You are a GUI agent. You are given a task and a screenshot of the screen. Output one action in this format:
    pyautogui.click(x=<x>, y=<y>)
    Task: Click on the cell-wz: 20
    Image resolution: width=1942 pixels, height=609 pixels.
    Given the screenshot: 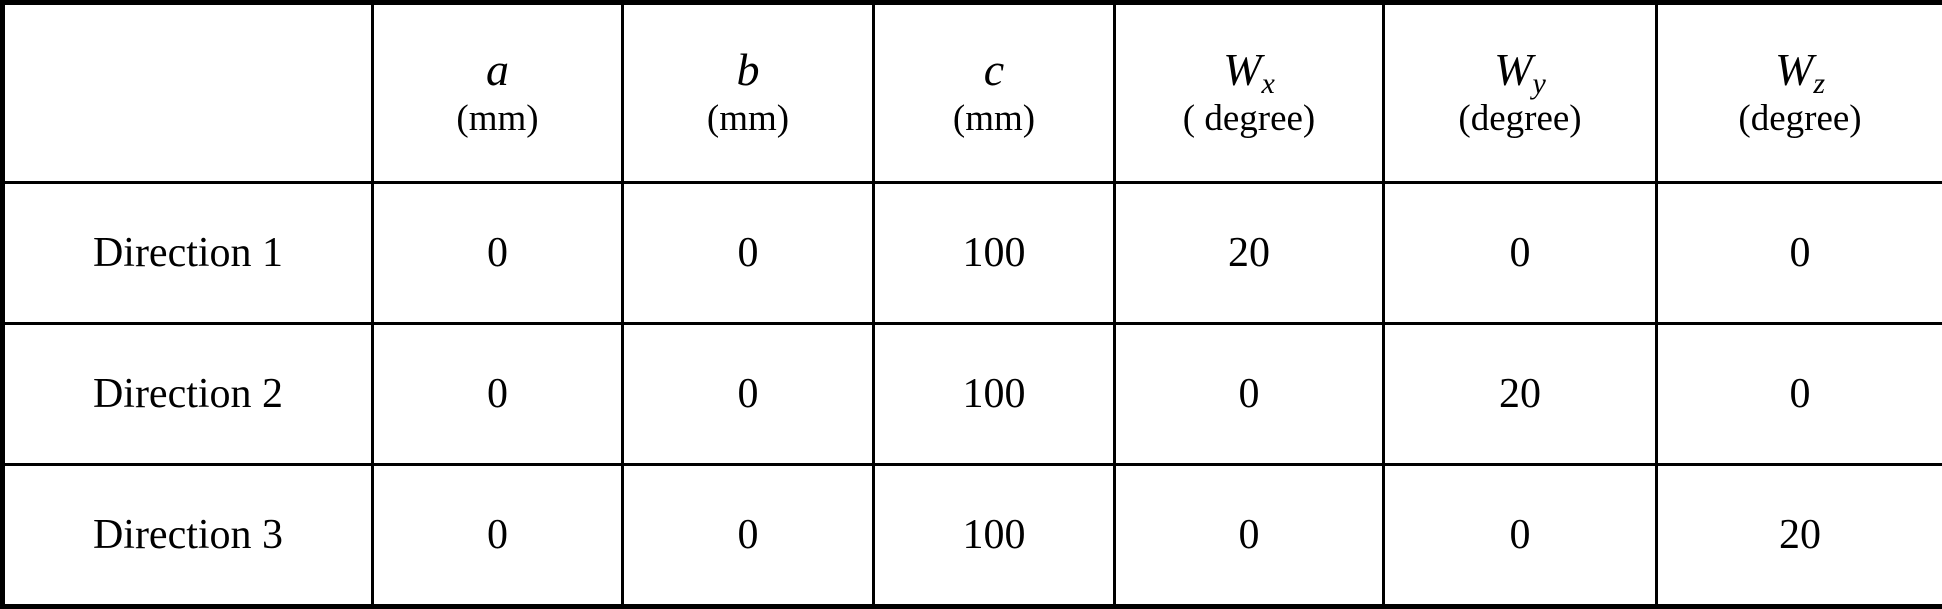 What is the action you would take?
    pyautogui.click(x=1799, y=536)
    